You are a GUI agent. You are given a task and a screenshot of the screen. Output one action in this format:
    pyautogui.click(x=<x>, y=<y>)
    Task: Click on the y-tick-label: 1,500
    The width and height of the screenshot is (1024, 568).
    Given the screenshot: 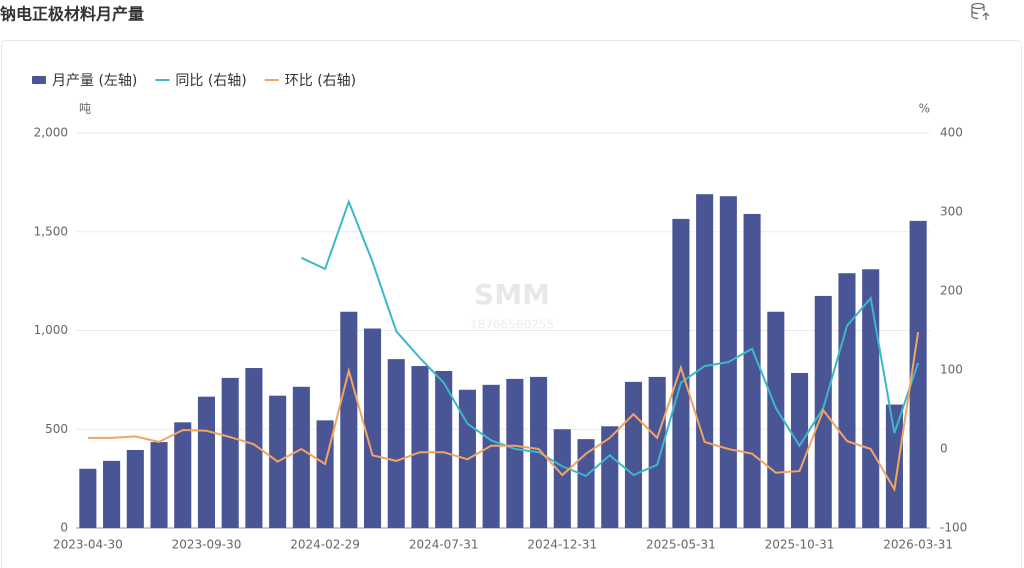 What is the action you would take?
    pyautogui.click(x=51, y=231)
    